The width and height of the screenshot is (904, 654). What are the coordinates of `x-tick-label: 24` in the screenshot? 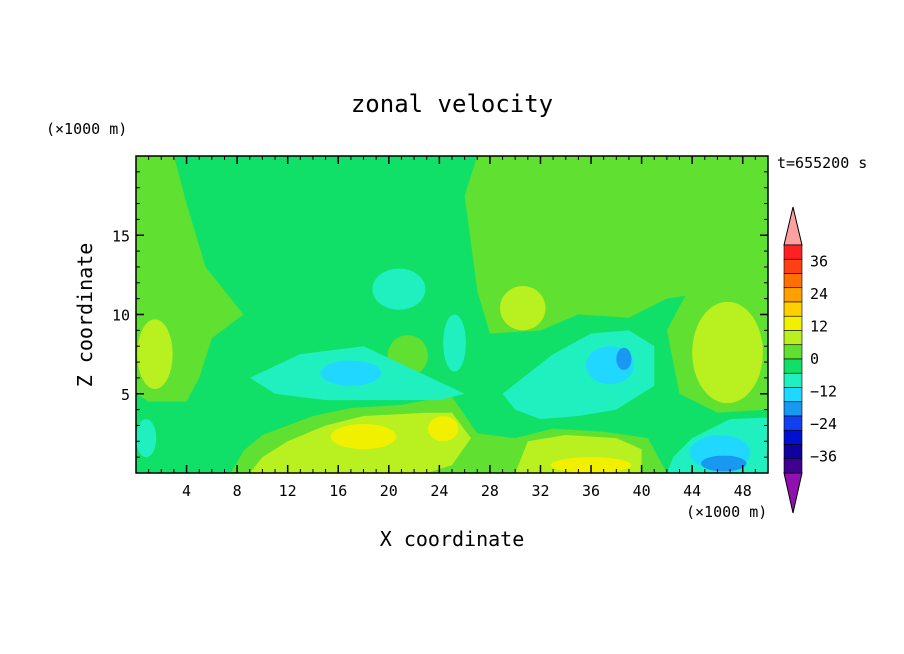 It's located at (439, 491).